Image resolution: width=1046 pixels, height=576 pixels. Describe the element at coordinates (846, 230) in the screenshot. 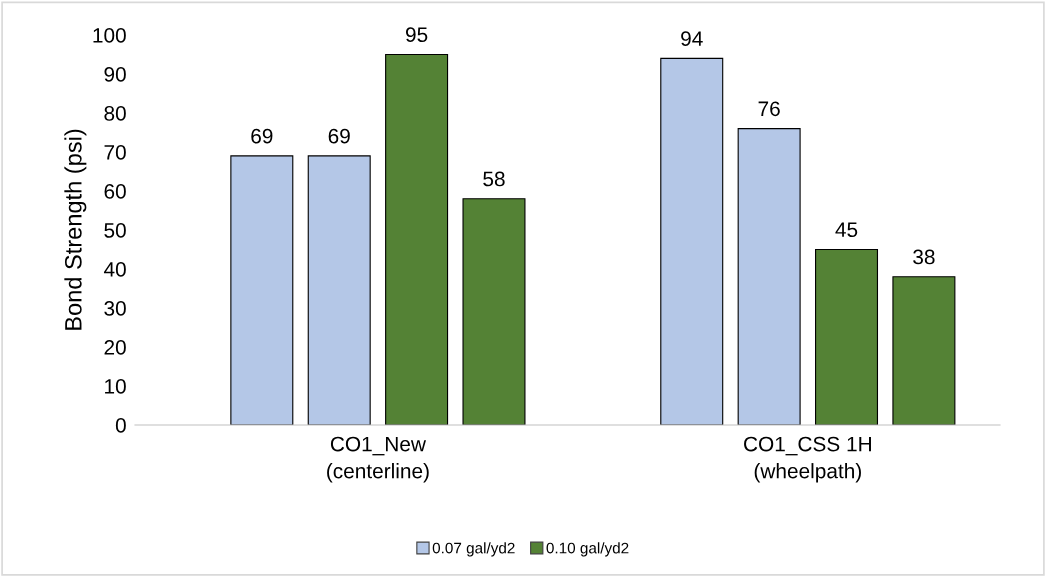

I see `data-label: 45` at that location.